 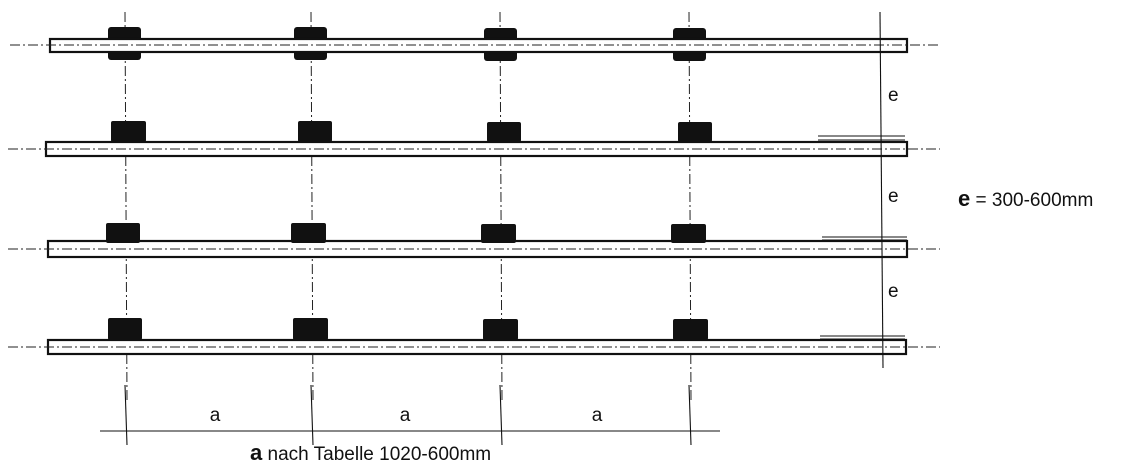 I want to click on e-dimension: e e e, so click(x=862, y=190).